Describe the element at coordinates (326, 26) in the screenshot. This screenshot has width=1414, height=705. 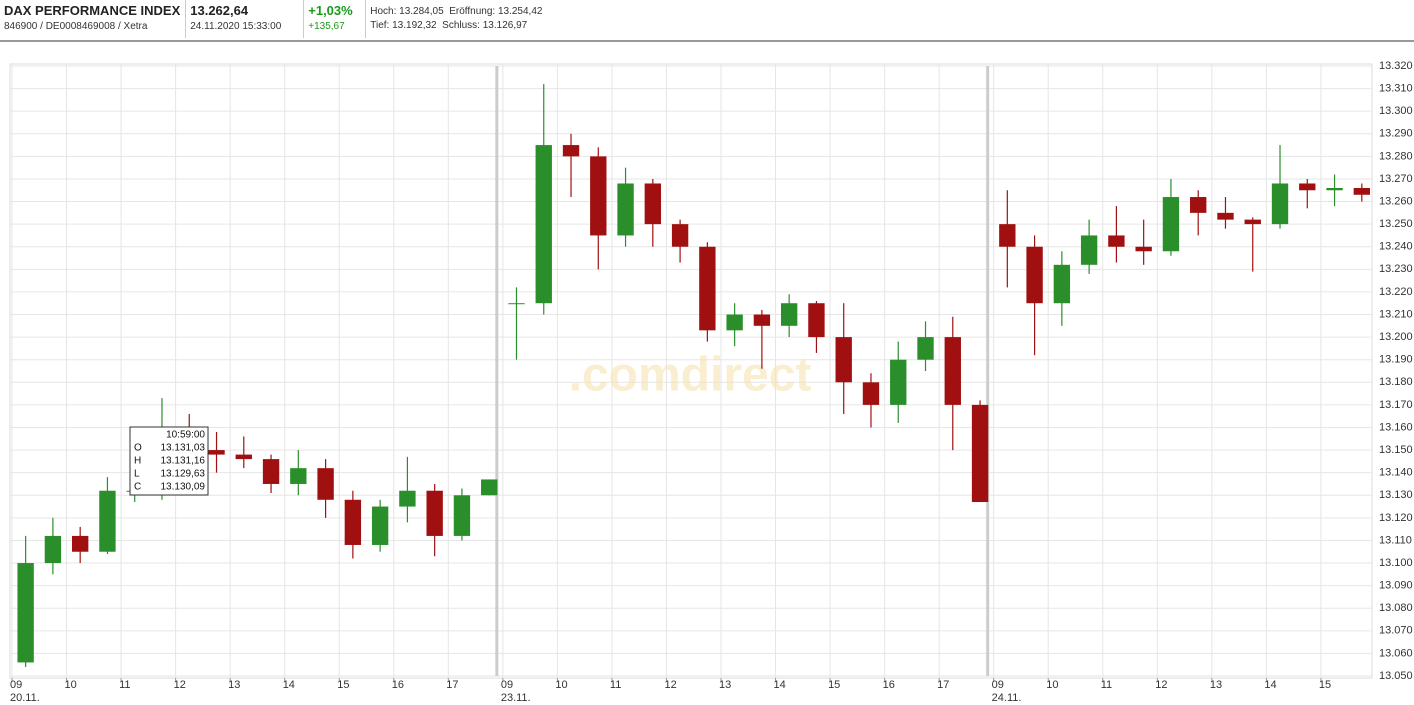
I see `change-absolute: +135,67` at that location.